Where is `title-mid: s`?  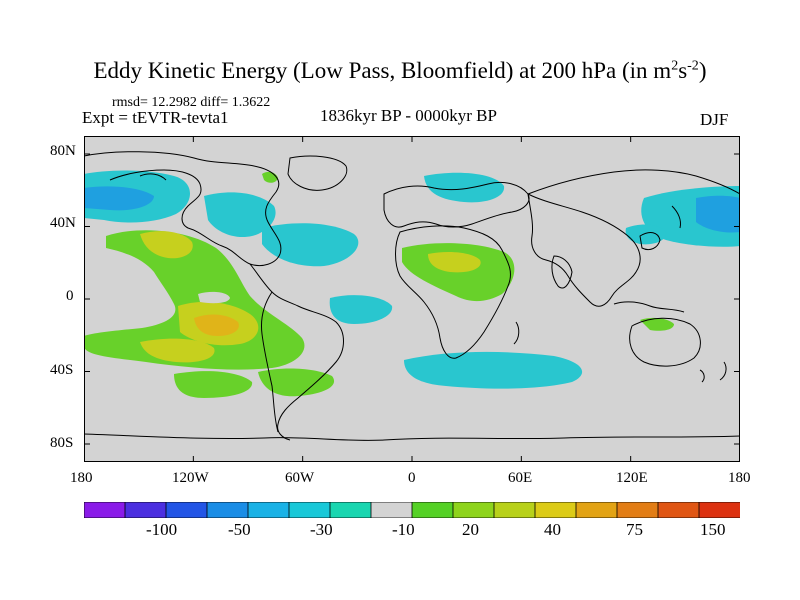 title-mid: s is located at coordinates (683, 70).